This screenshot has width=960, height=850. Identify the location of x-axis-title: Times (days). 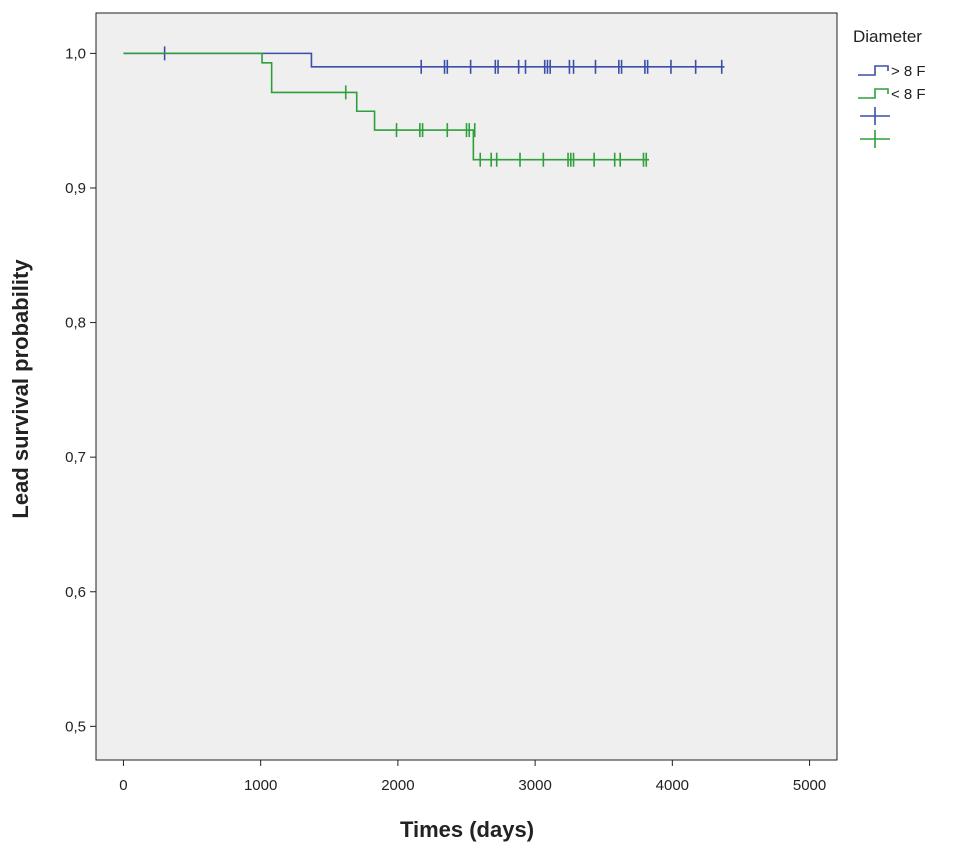
(467, 829).